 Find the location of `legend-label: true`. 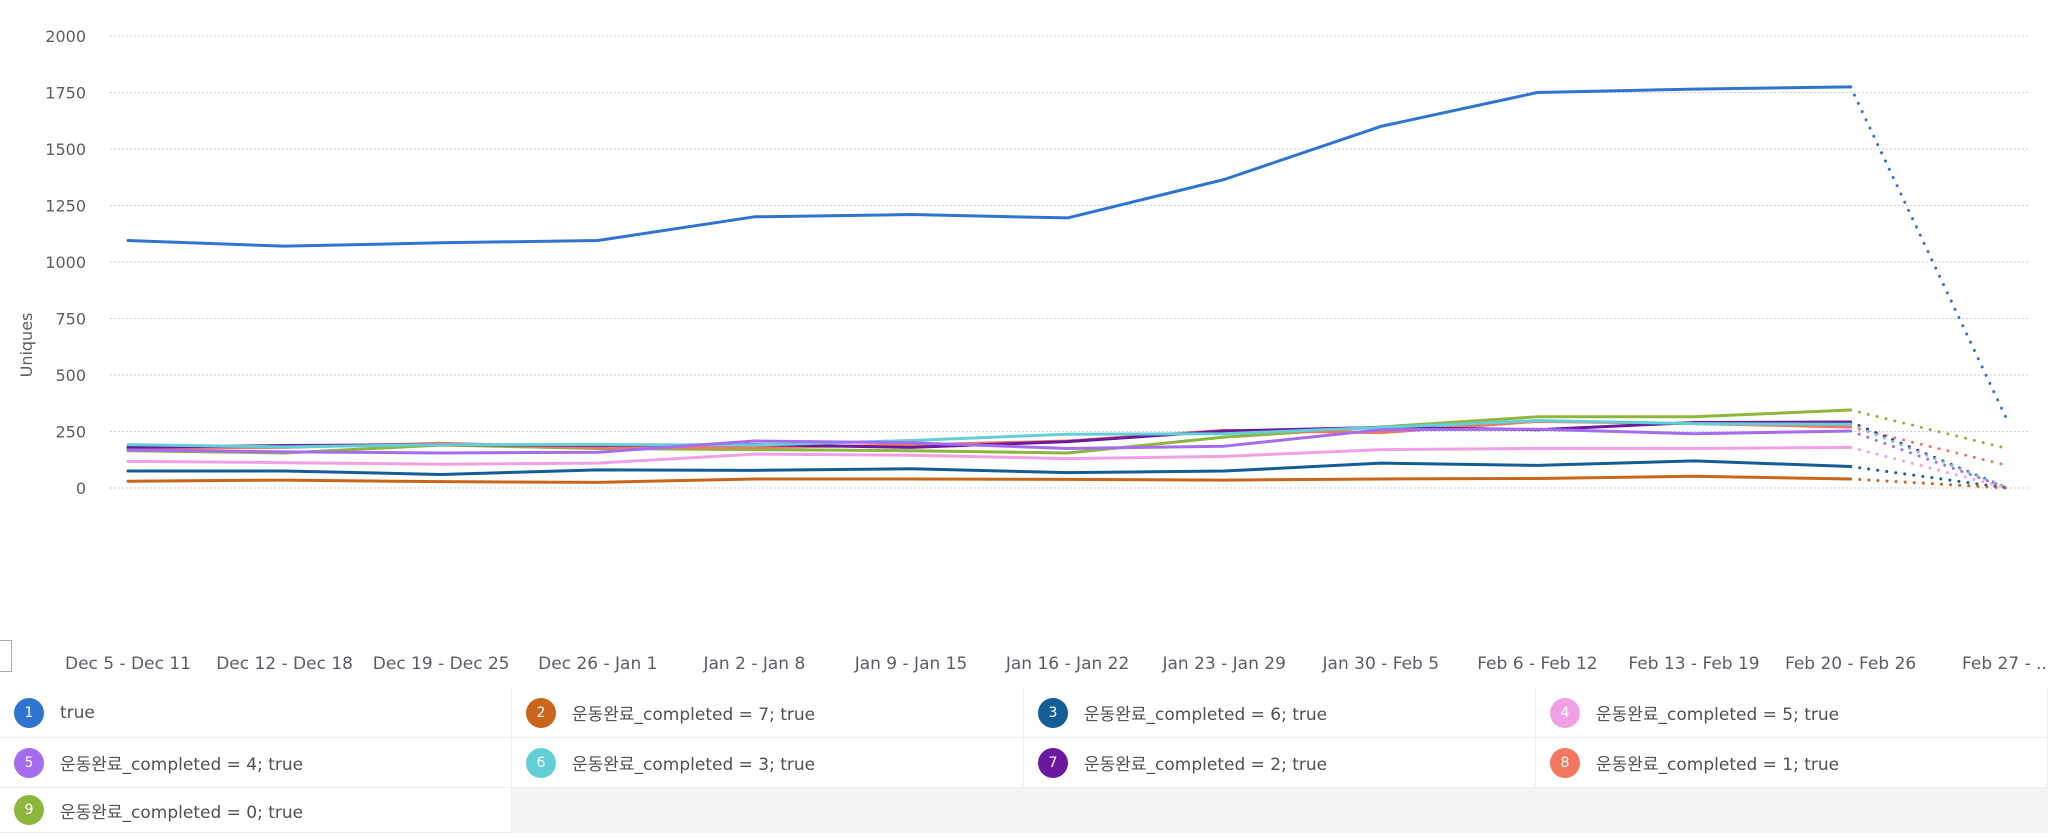

legend-label: true is located at coordinates (77, 712).